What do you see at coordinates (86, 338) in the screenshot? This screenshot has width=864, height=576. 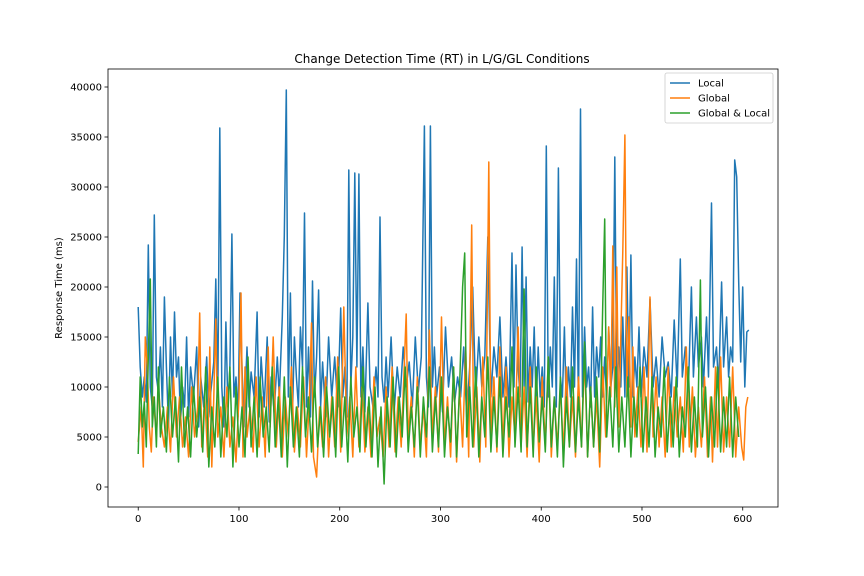 I see `y-tick-label: 15000` at bounding box center [86, 338].